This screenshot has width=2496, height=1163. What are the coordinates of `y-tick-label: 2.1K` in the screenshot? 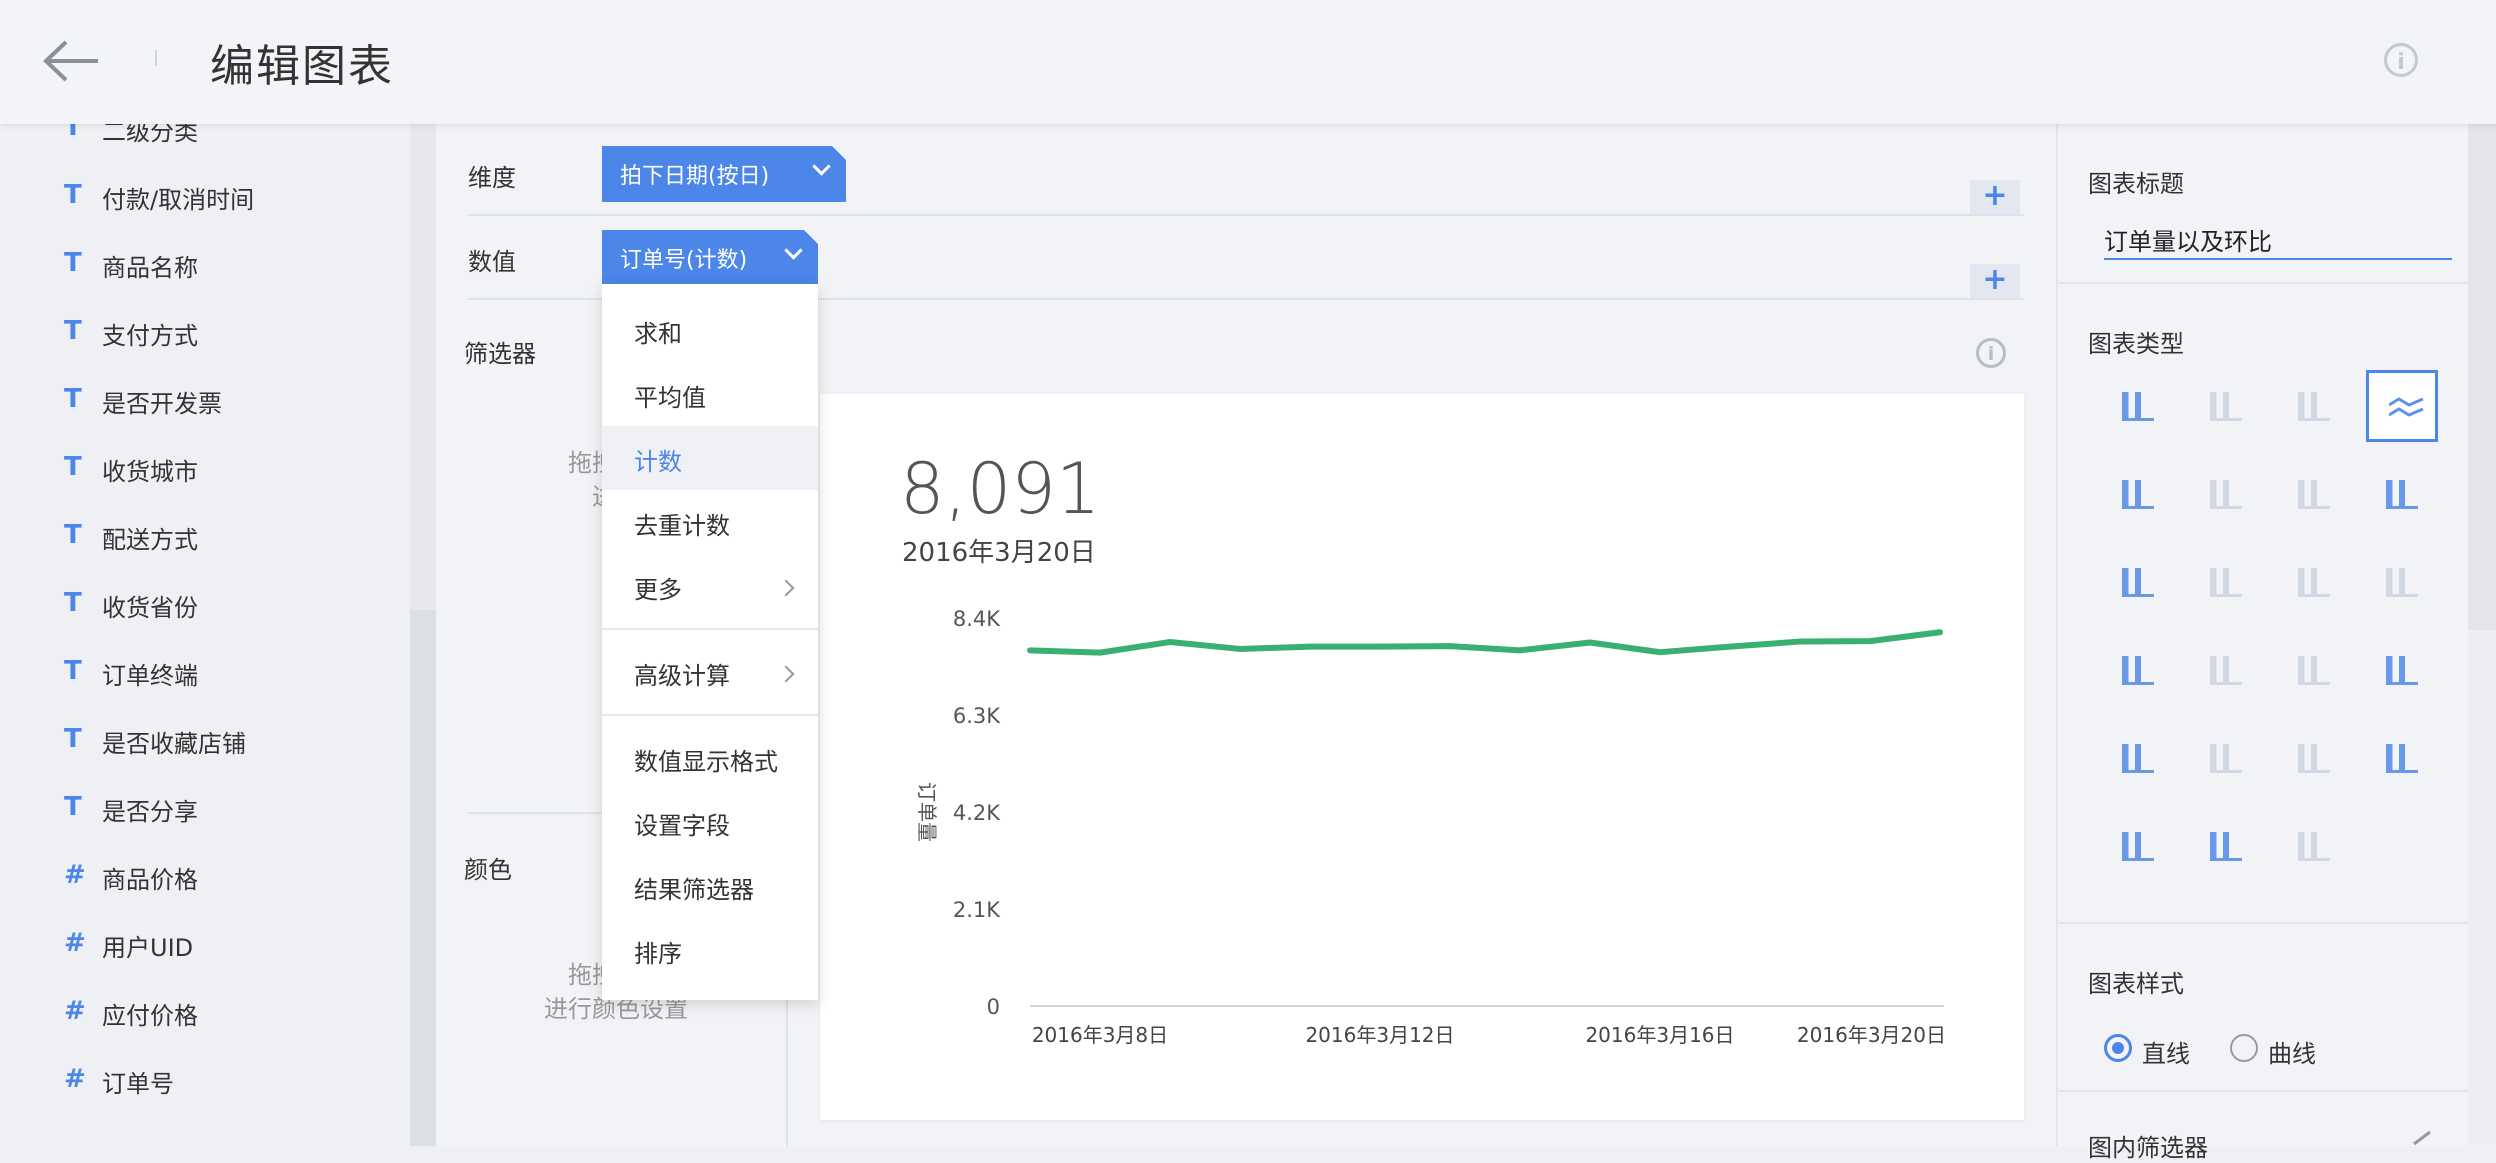 It's located at (977, 910).